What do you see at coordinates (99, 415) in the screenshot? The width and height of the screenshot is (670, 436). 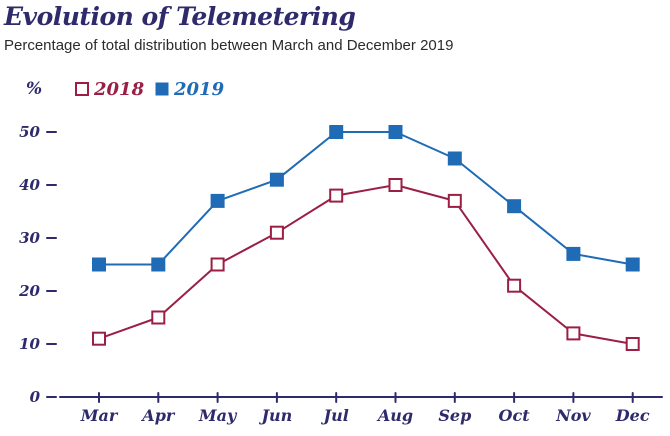 I see `x-tick-label: Mar` at bounding box center [99, 415].